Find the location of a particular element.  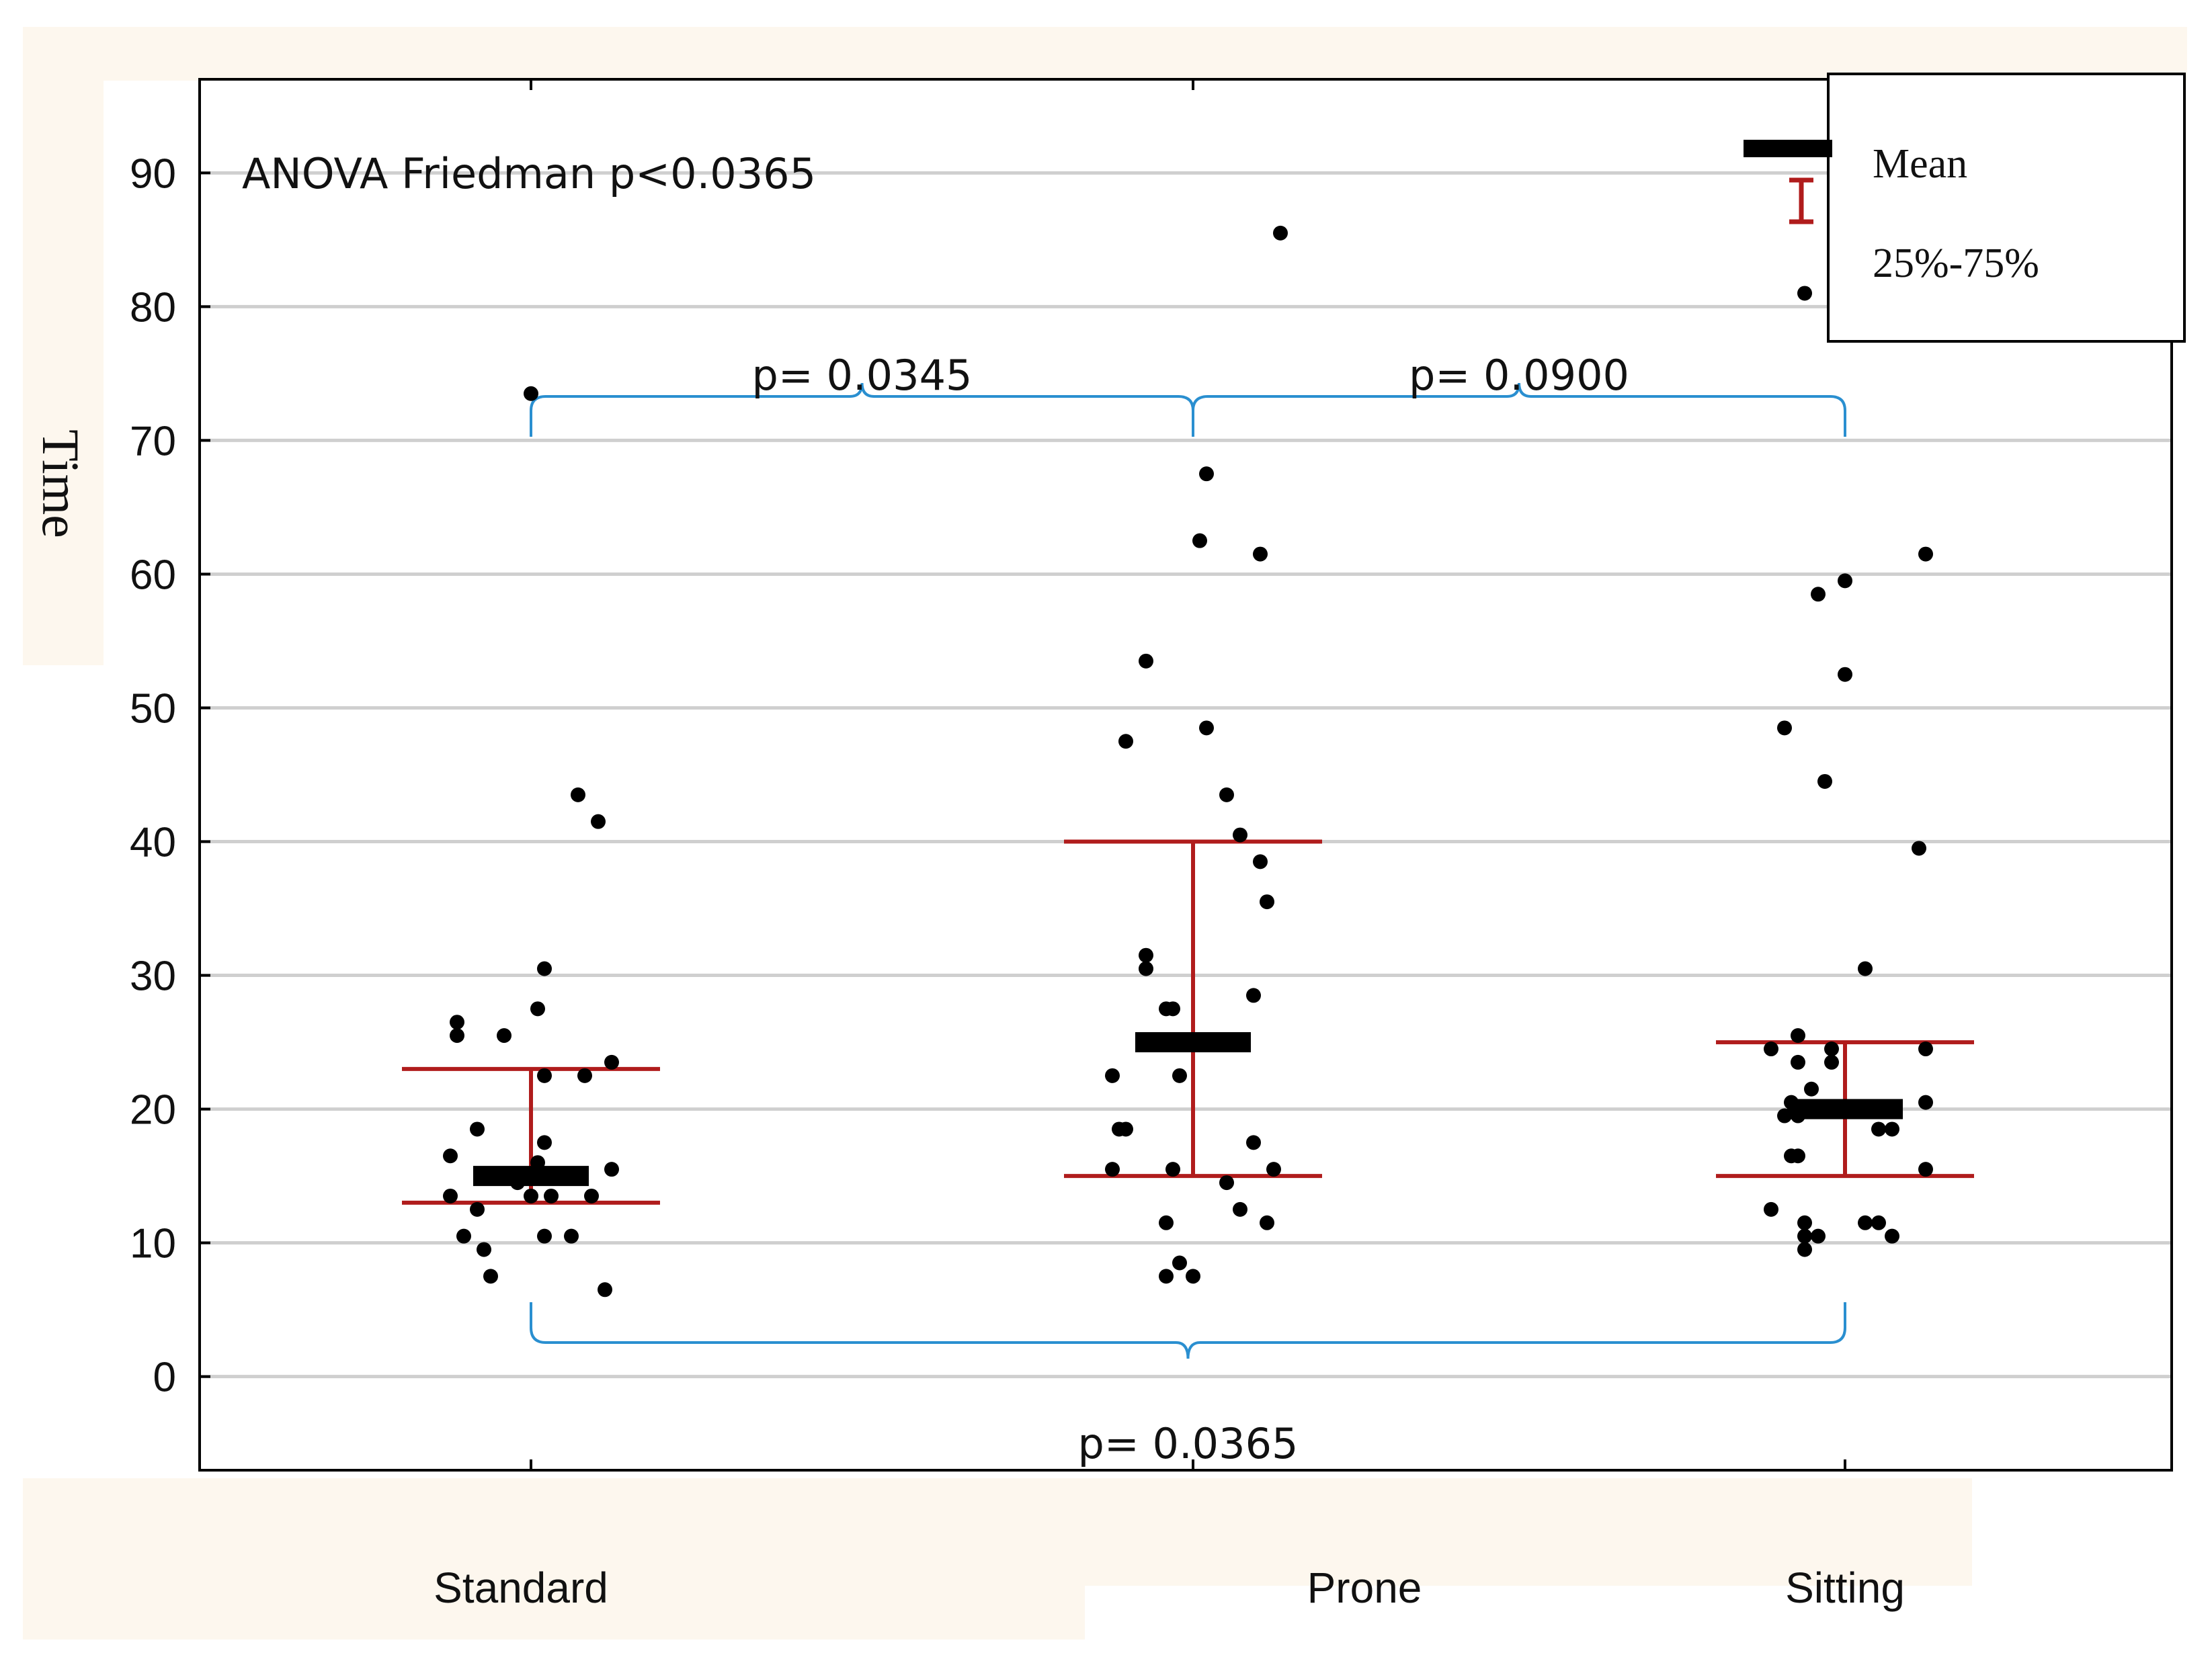

comparison-p-value: p= 0.0345 is located at coordinates (862, 375).